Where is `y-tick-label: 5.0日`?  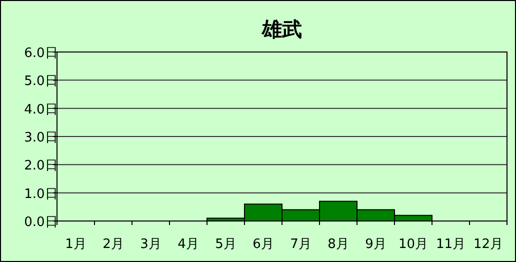
y-tick-label: 5.0日 is located at coordinates (41, 82).